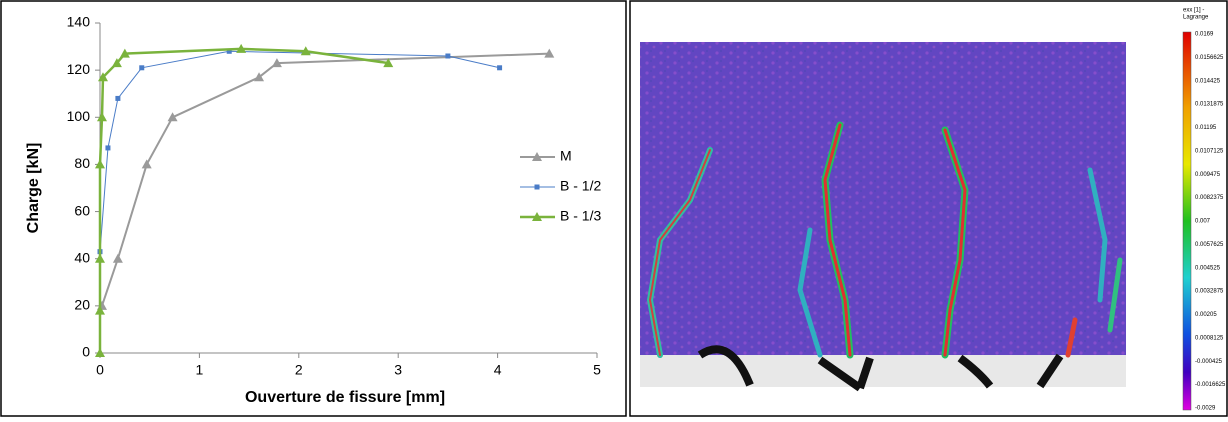  I want to click on x-tick-label: 2, so click(299, 370).